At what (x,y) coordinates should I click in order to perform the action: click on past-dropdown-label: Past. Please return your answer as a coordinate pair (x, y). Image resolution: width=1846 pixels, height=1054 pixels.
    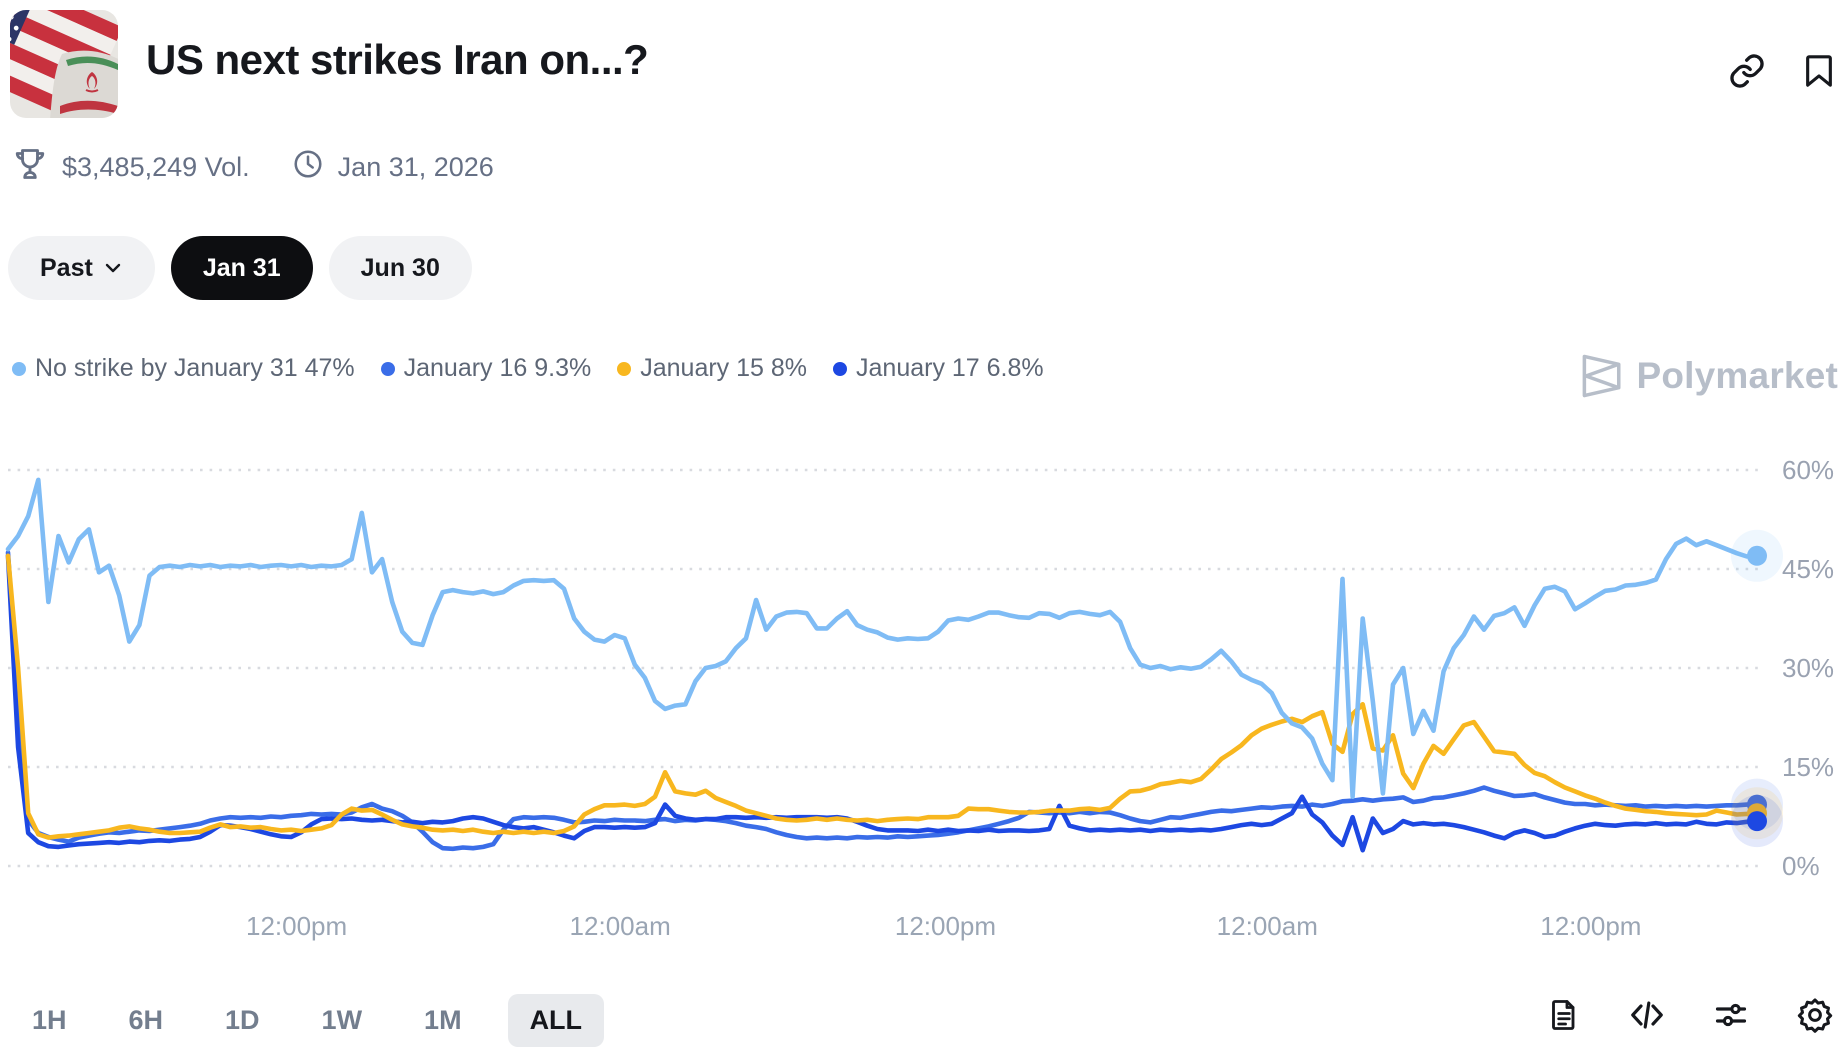
    Looking at the image, I should click on (66, 267).